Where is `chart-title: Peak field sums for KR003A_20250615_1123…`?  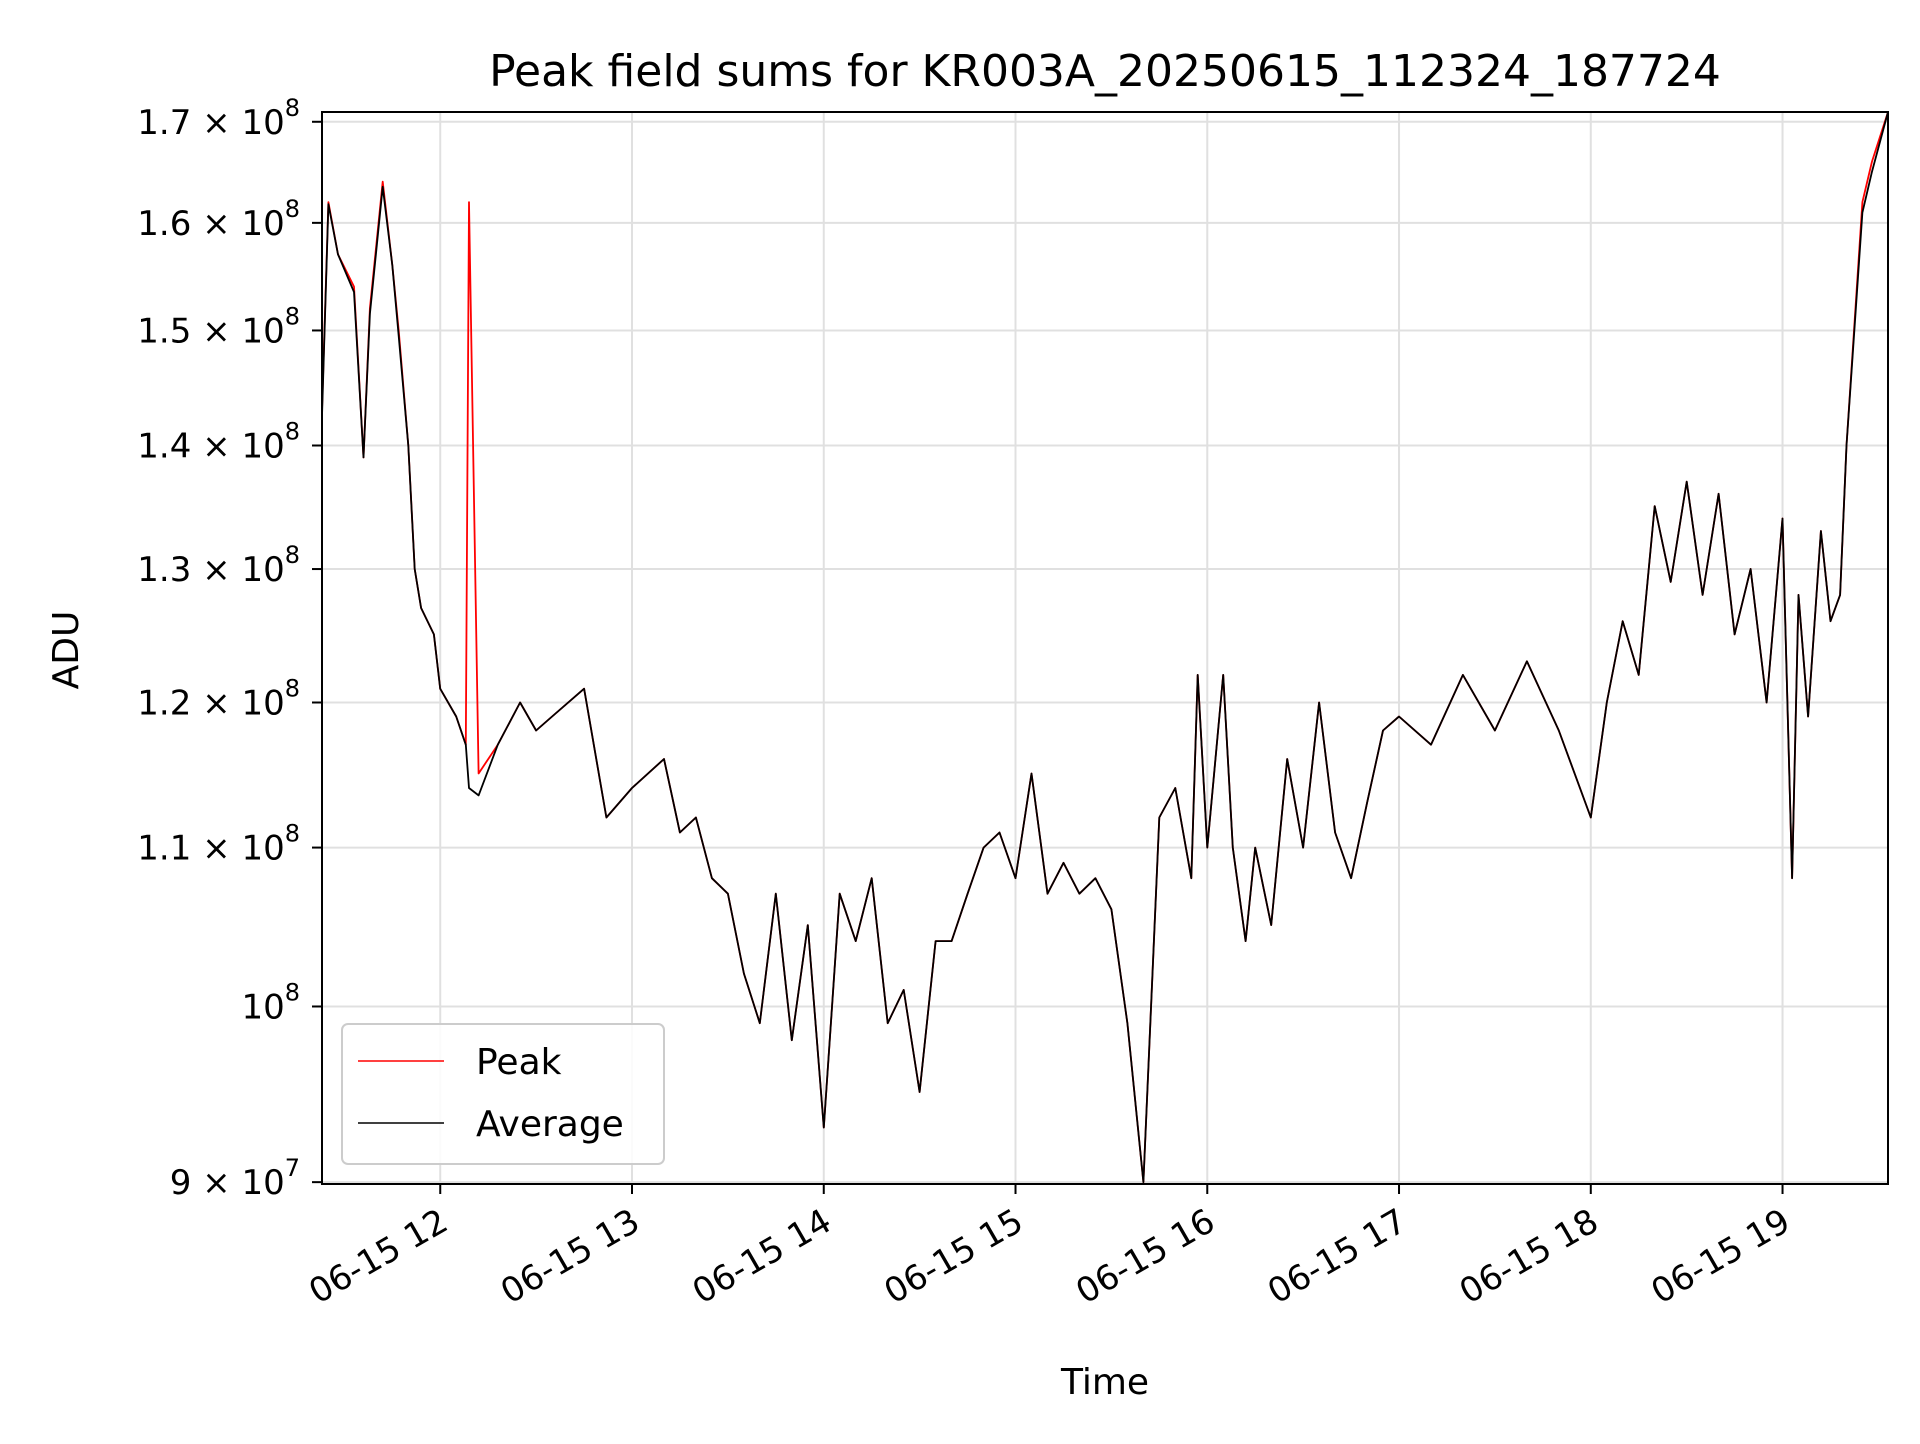
chart-title: Peak field sums for KR003A_20250615_1123… is located at coordinates (1105, 71).